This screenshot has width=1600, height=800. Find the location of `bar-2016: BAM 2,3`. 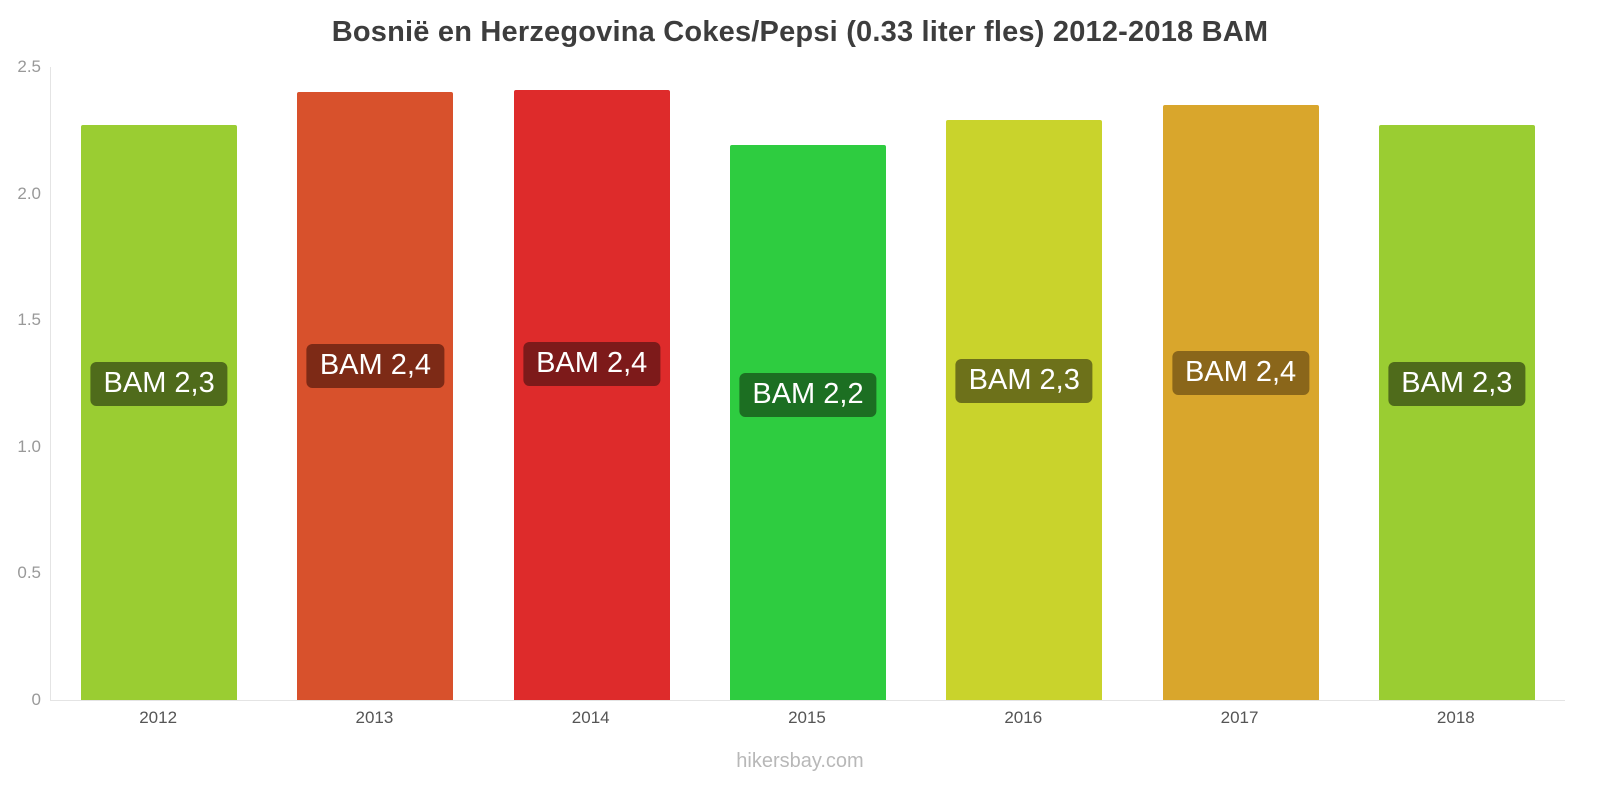

bar-2016: BAM 2,3 is located at coordinates (1024, 410).